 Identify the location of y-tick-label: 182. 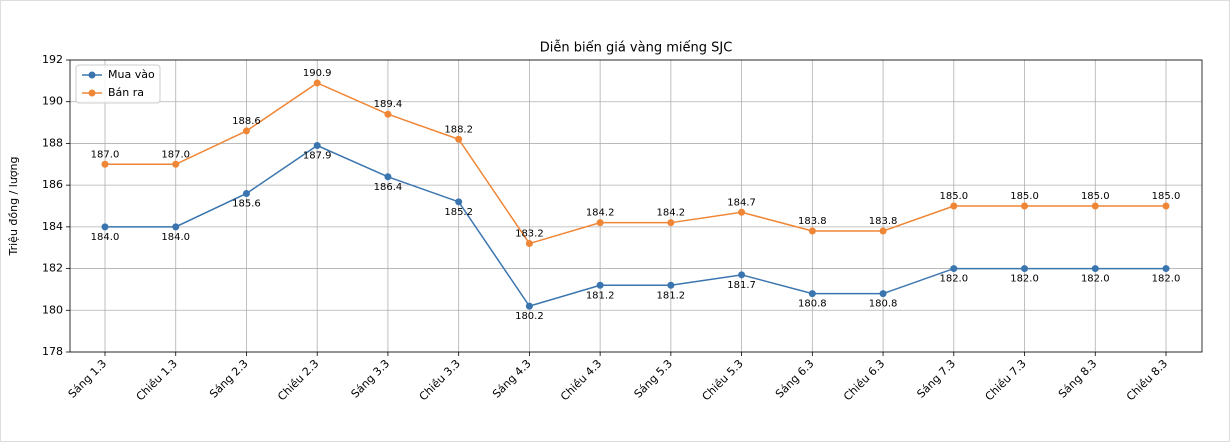
(52, 268).